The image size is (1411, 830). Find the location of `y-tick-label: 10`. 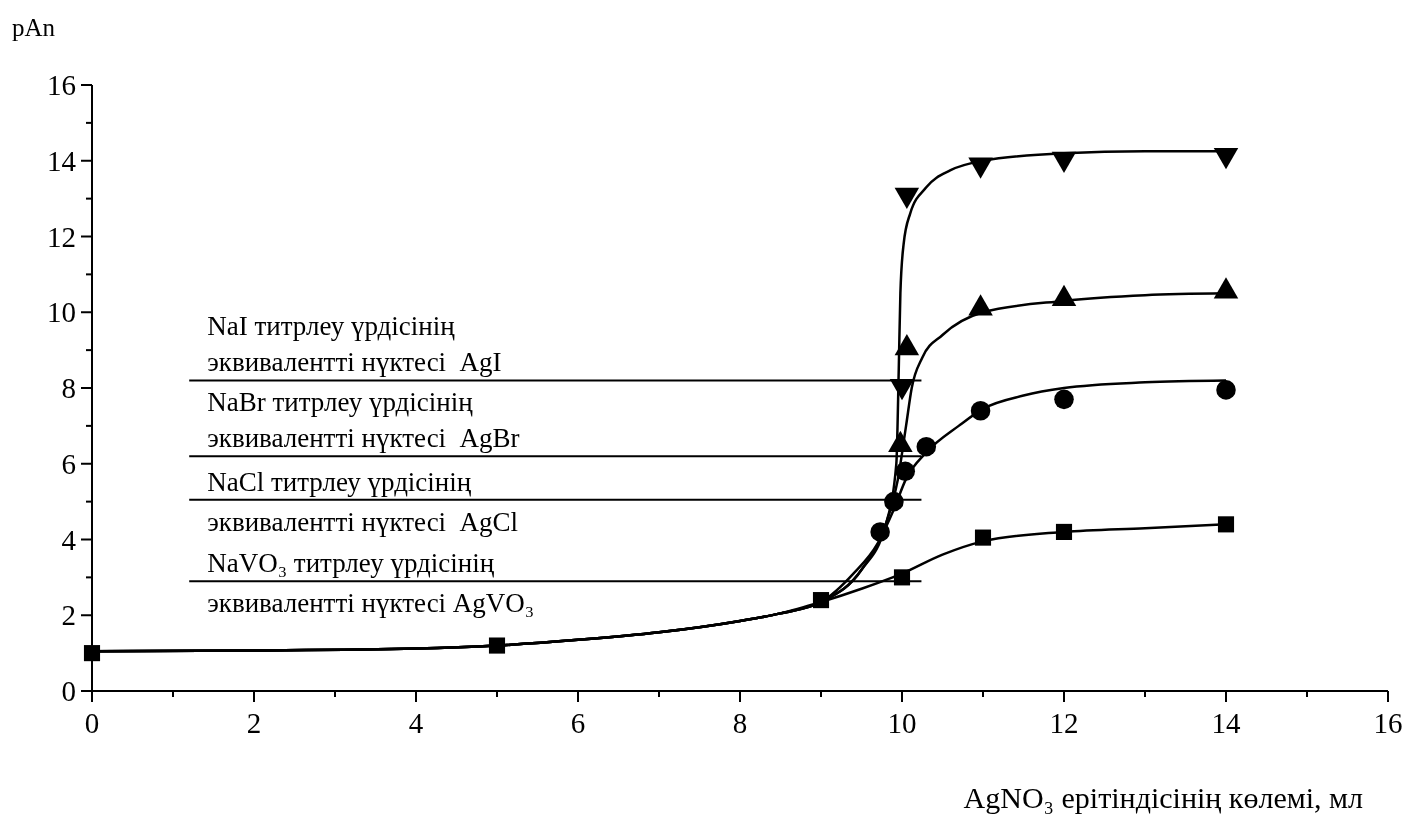

y-tick-label: 10 is located at coordinates (61, 312).